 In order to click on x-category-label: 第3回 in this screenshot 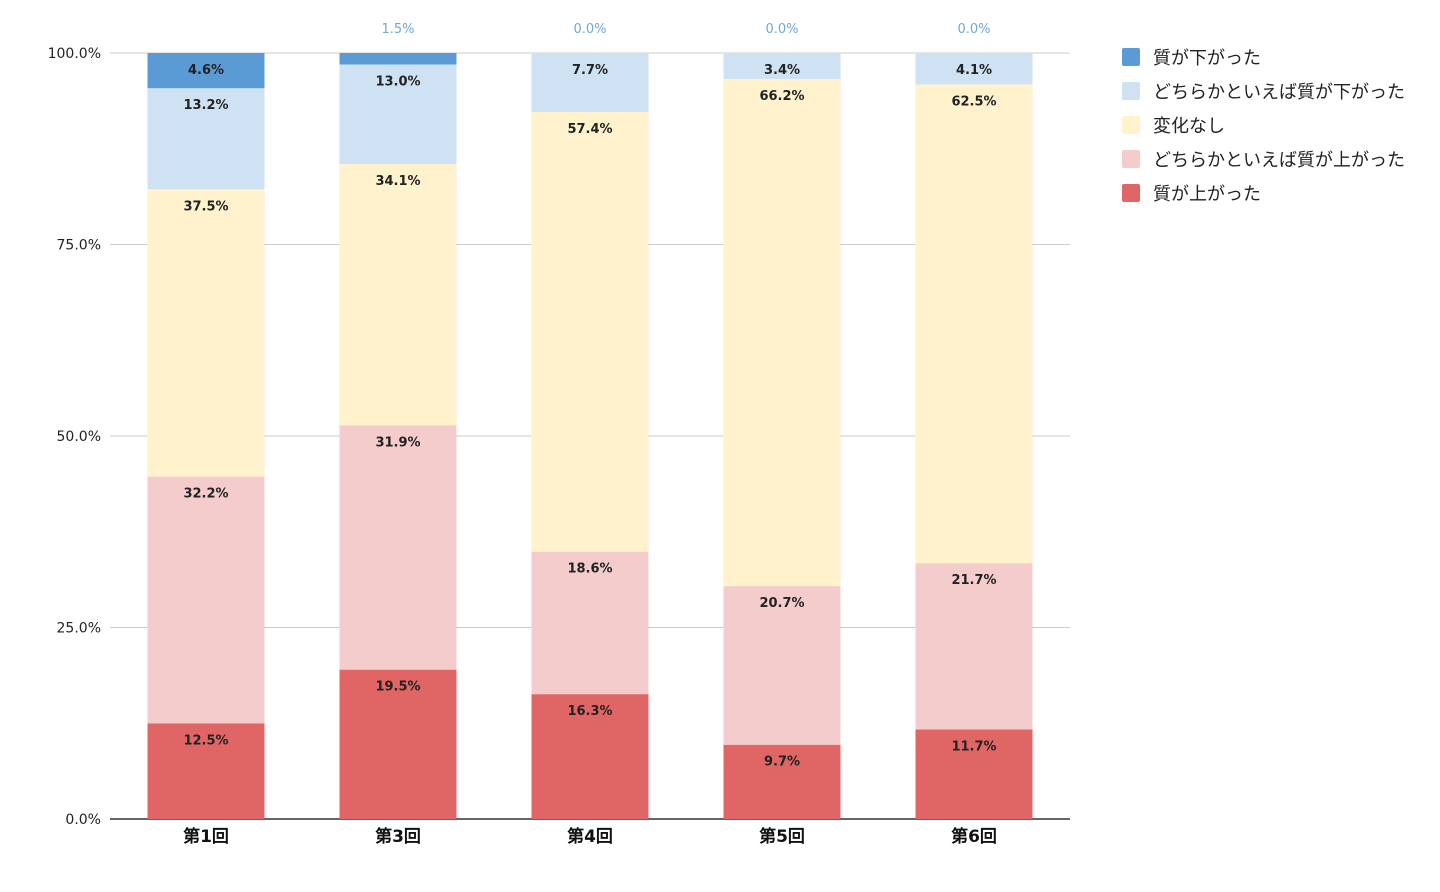, I will do `click(398, 836)`.